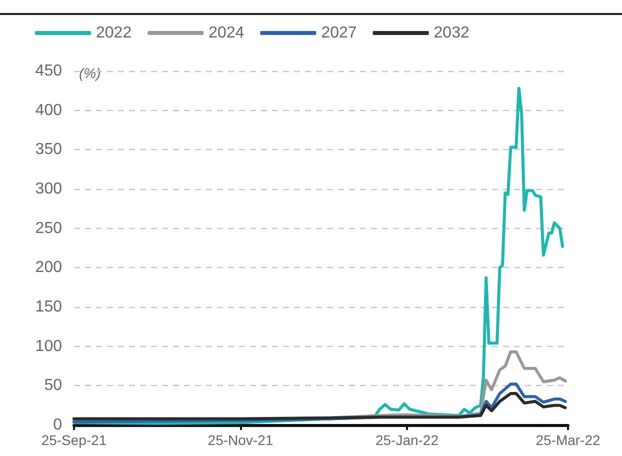 The image size is (622, 456). What do you see at coordinates (57, 425) in the screenshot?
I see `y-tick-label: 0` at bounding box center [57, 425].